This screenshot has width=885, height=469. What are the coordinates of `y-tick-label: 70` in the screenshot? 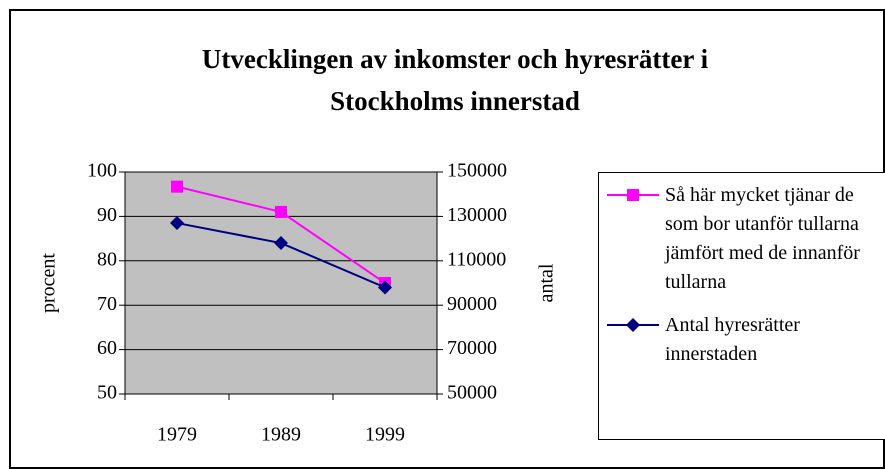 It's located at (107, 304).